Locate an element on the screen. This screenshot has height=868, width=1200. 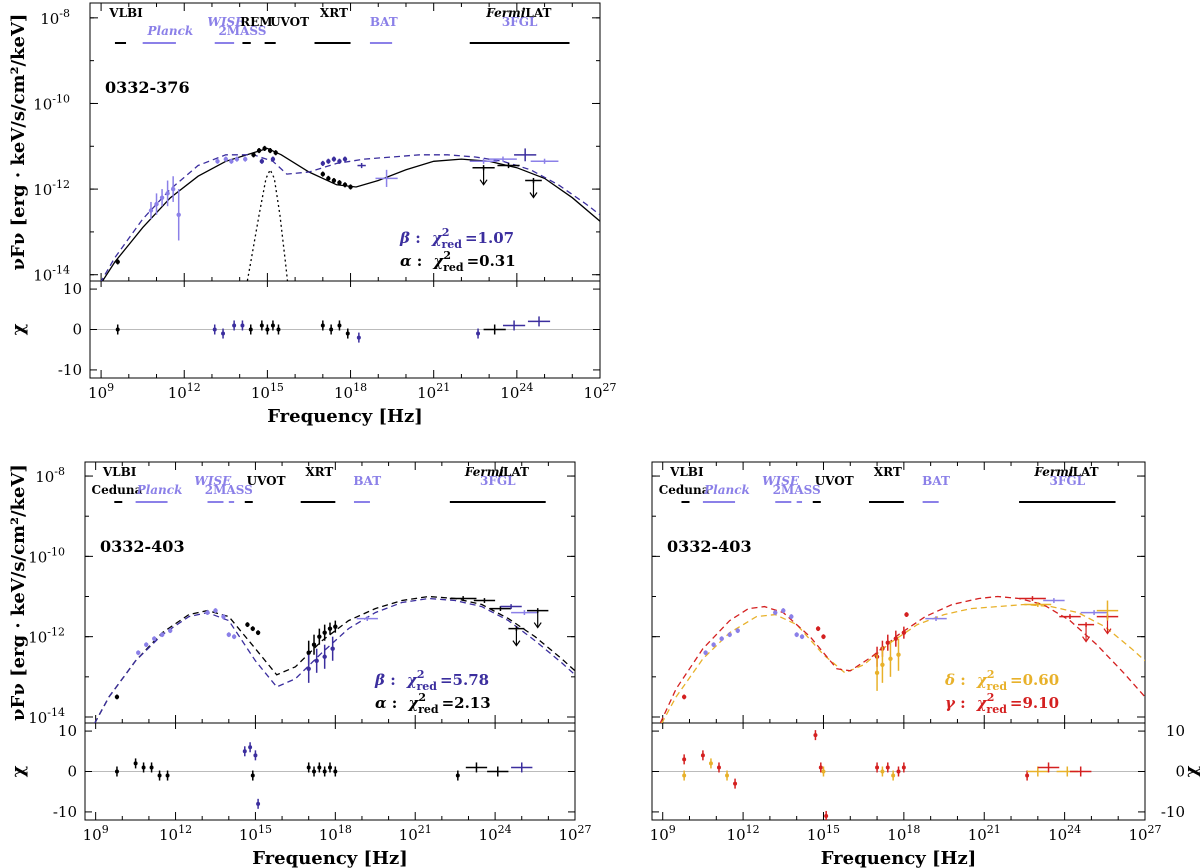
y-tick-label-exp: -8 is located at coordinates (64, 13).